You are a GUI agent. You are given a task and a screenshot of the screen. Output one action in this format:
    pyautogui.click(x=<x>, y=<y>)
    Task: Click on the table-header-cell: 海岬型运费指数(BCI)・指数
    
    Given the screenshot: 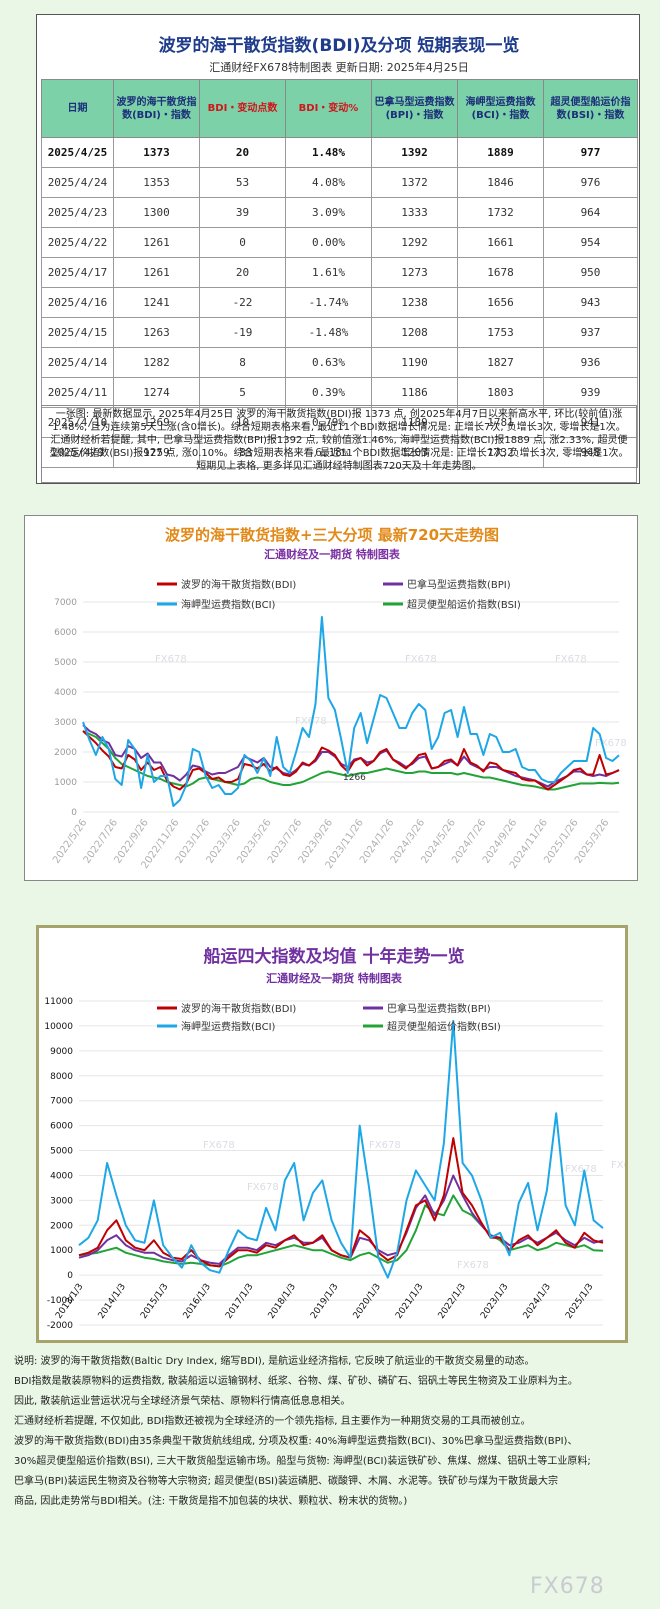 What is the action you would take?
    pyautogui.click(x=500, y=108)
    